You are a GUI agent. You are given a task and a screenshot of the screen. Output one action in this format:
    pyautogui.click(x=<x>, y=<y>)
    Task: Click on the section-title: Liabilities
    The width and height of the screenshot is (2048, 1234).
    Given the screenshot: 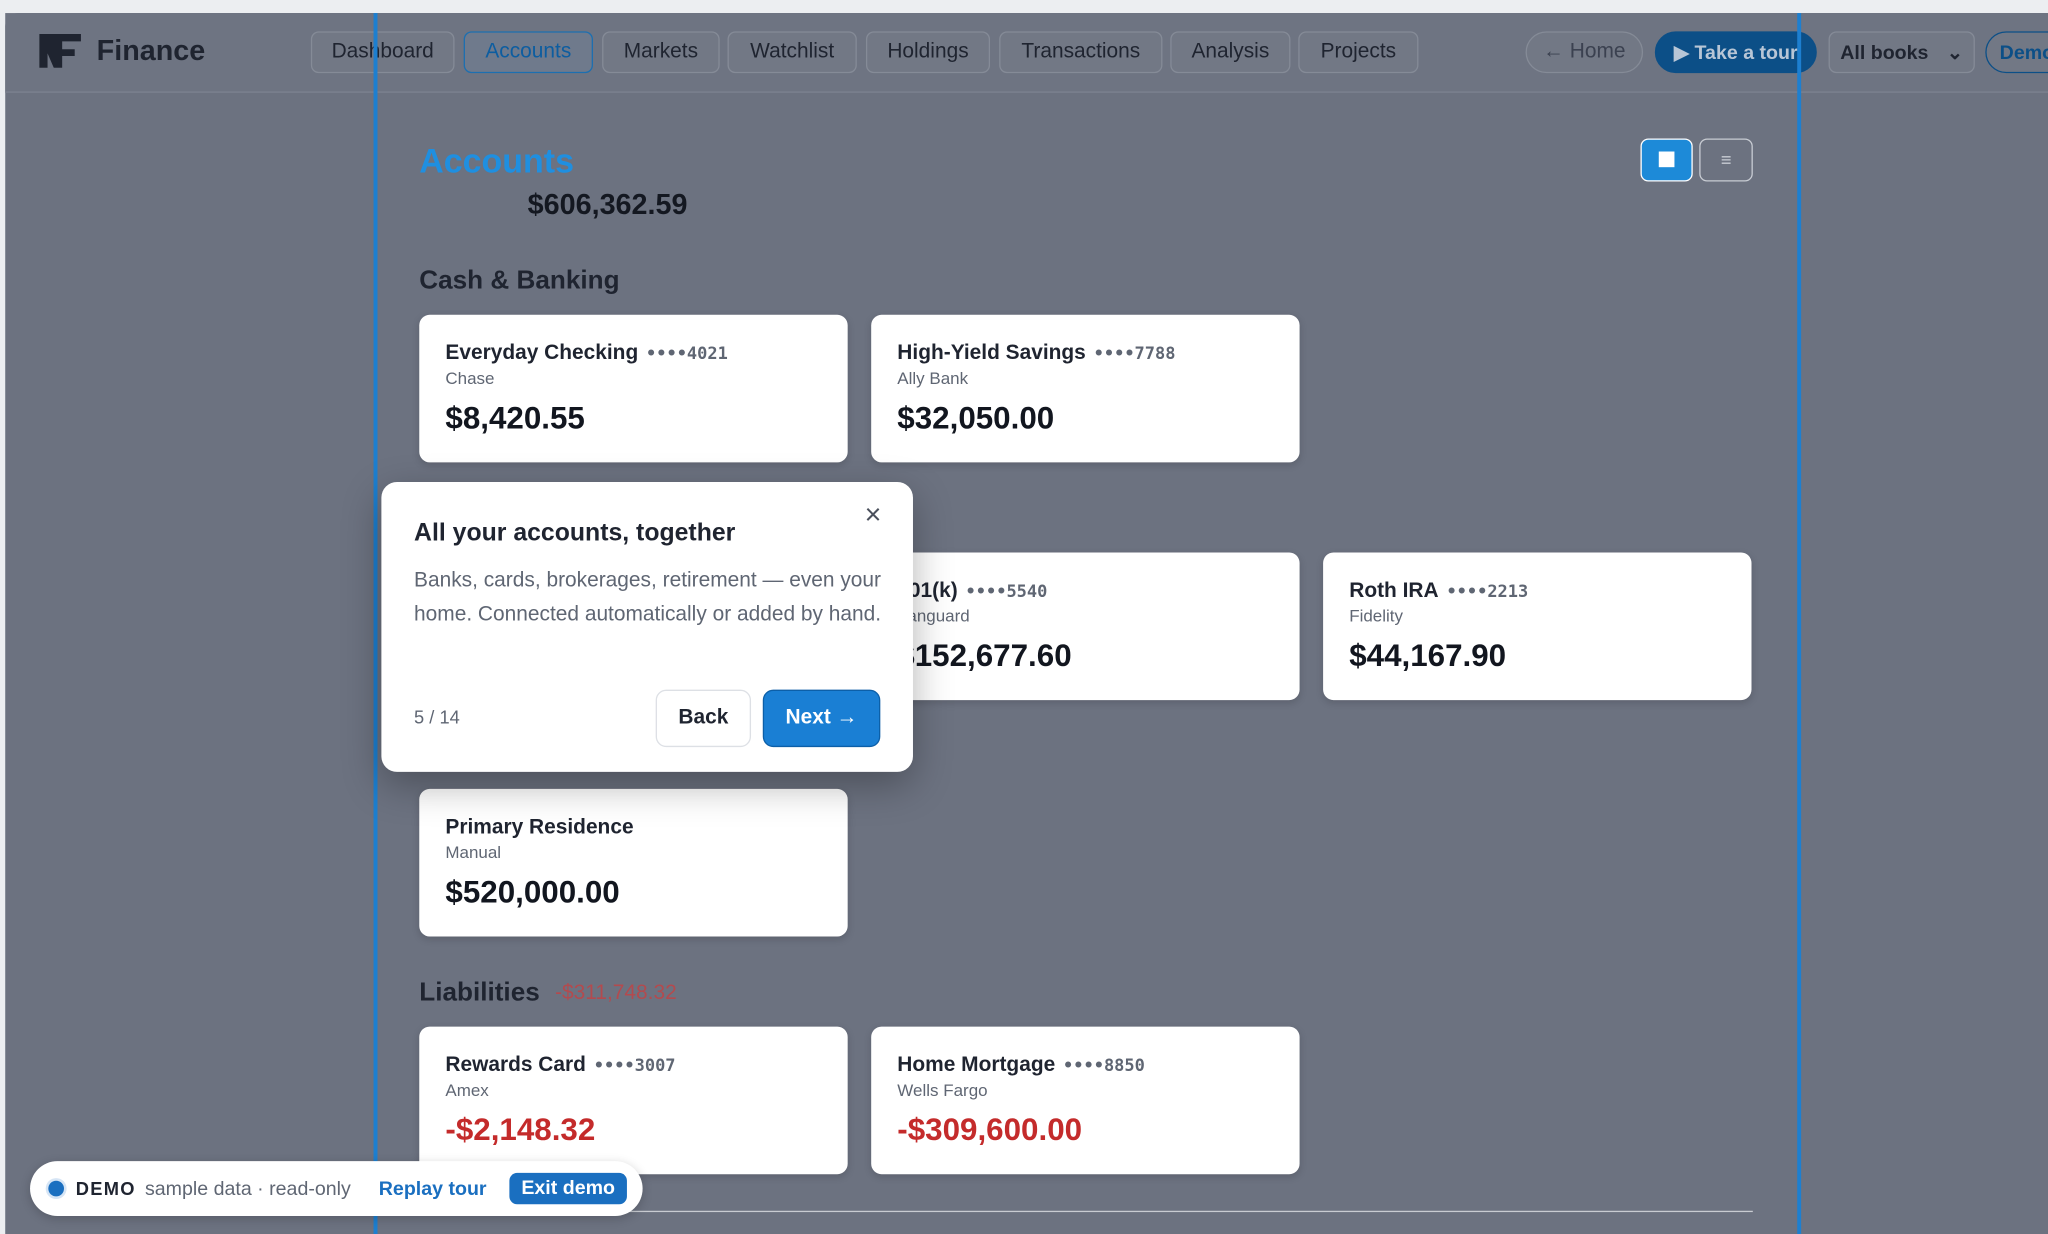 What is the action you would take?
    pyautogui.click(x=479, y=993)
    